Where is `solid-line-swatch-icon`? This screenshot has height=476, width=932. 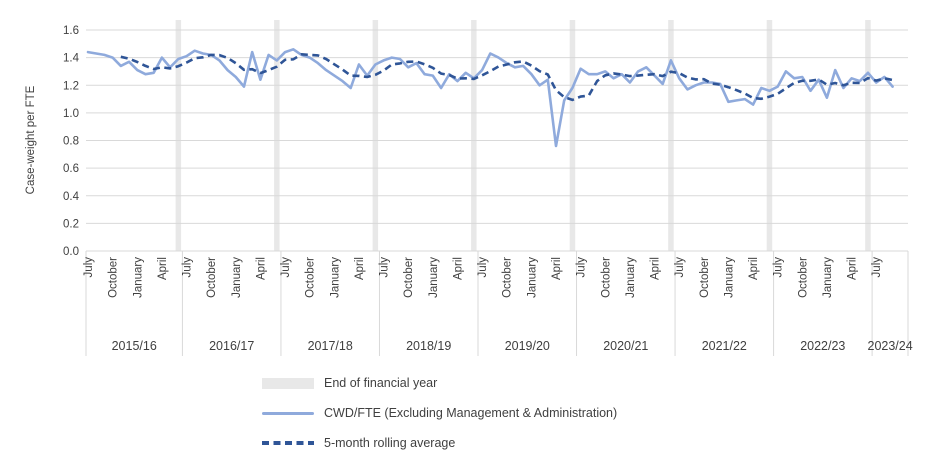
solid-line-swatch-icon is located at coordinates (288, 413).